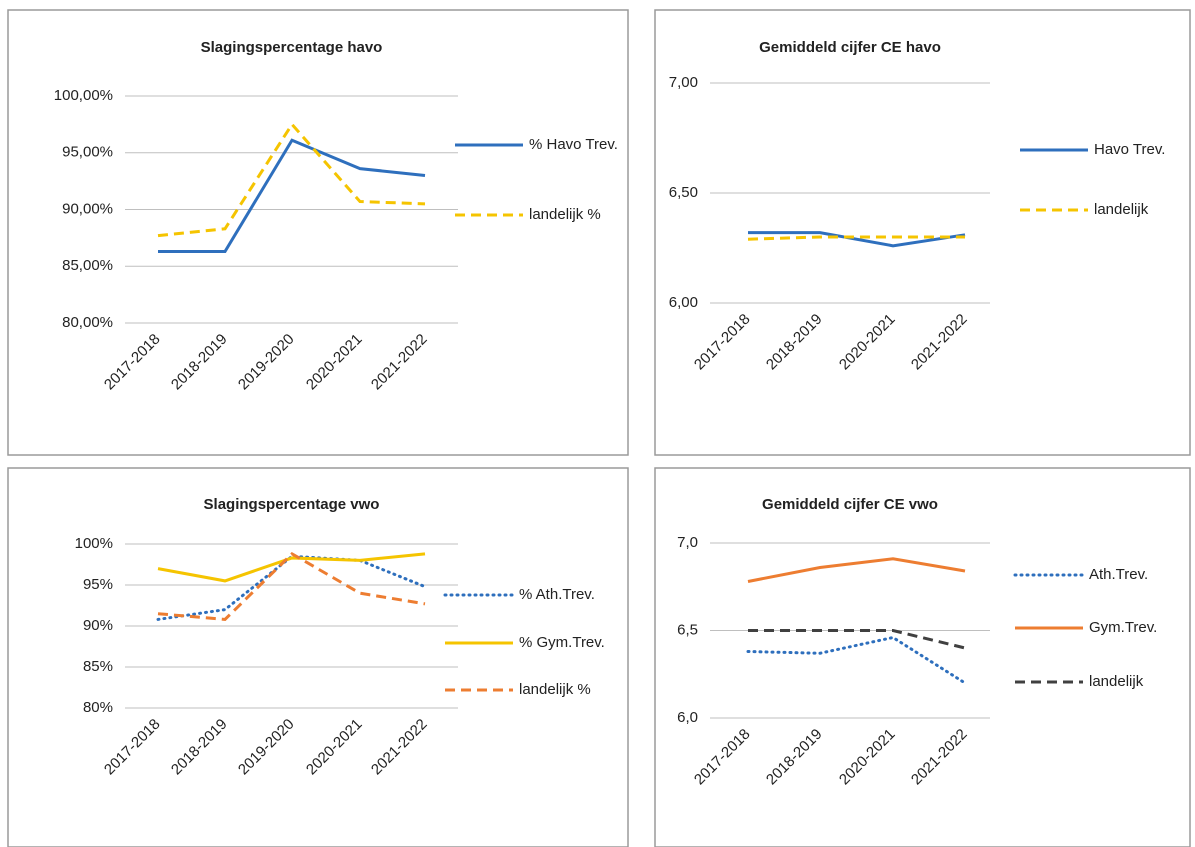 The image size is (1195, 847). What do you see at coordinates (98, 584) in the screenshot?
I see `y-tick-label: 95%` at bounding box center [98, 584].